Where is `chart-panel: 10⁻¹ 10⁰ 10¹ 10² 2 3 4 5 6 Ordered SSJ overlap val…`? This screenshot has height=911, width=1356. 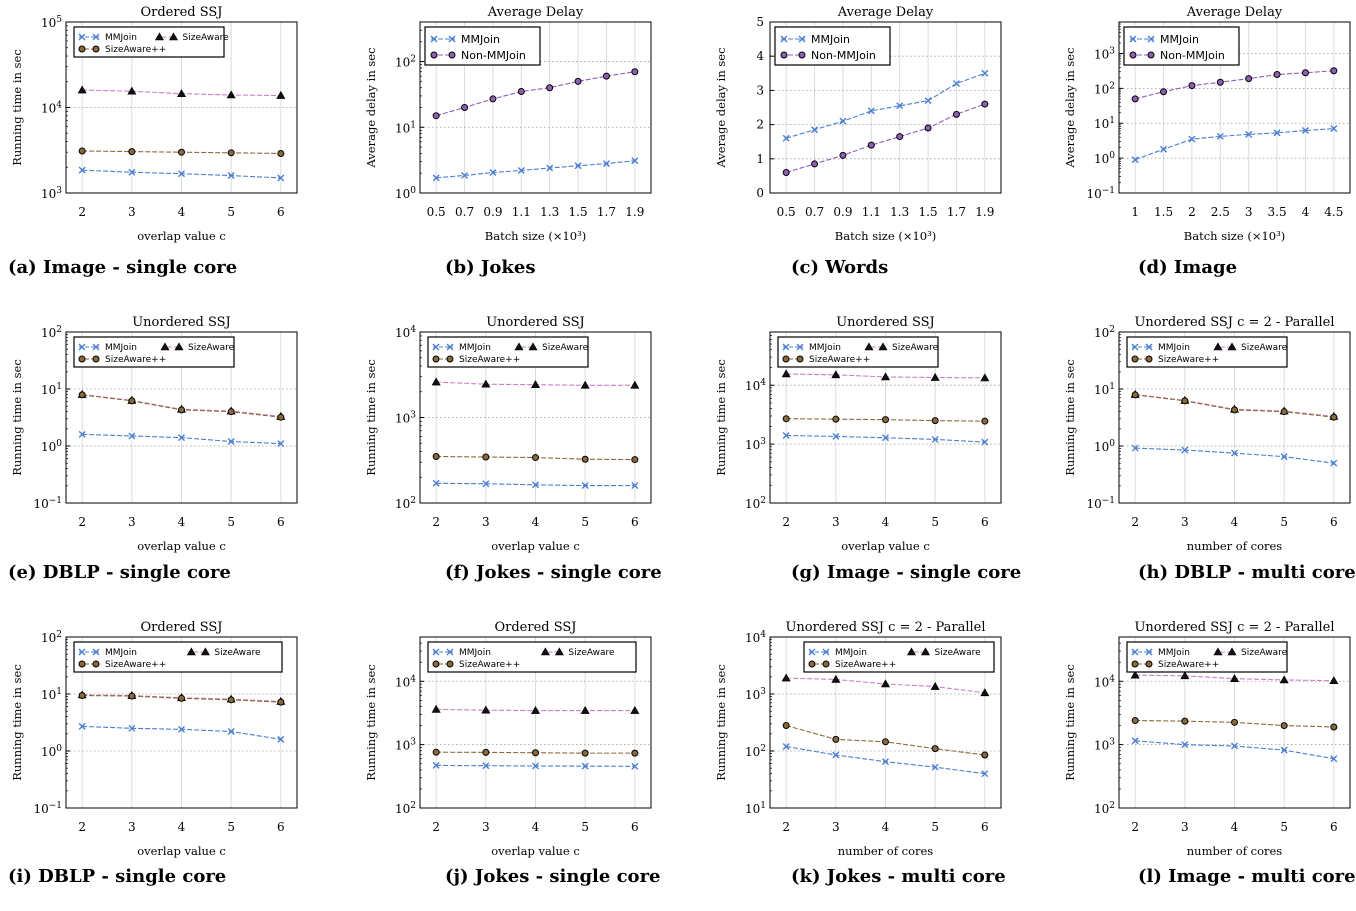
chart-panel: 10⁻¹ 10⁰ 10¹ 10² 2 3 4 5 6 Ordered SSJ overlap val… is located at coordinates (154, 750).